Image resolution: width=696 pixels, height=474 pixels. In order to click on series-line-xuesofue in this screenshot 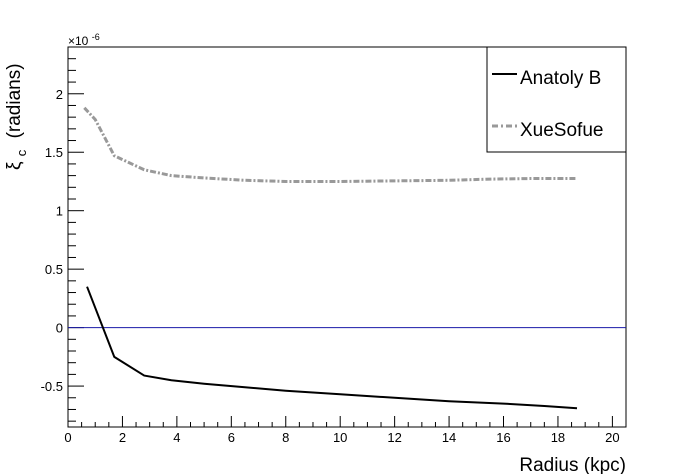, I will do `click(330, 144)`.